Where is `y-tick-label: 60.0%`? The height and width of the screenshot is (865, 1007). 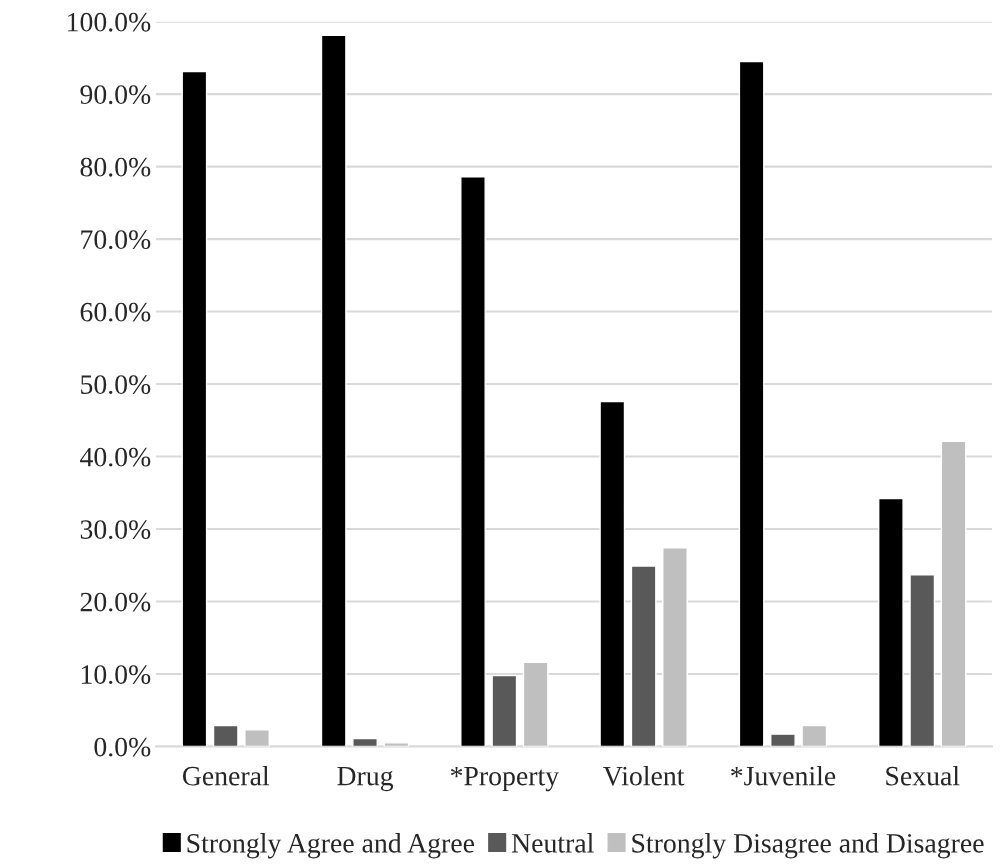 y-tick-label: 60.0% is located at coordinates (115, 312).